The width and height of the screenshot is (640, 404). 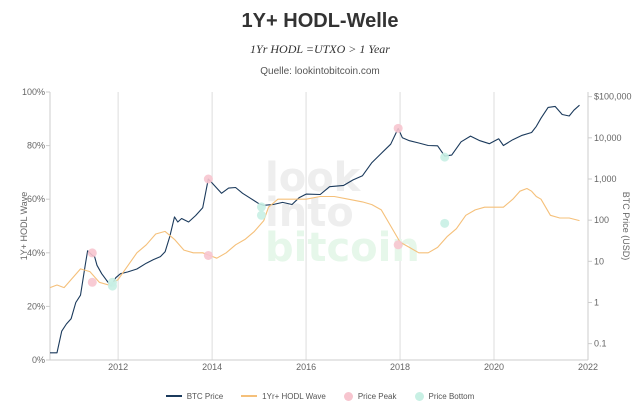 What do you see at coordinates (613, 97) in the screenshot?
I see `y-right-tick-100000: $100,000` at bounding box center [613, 97].